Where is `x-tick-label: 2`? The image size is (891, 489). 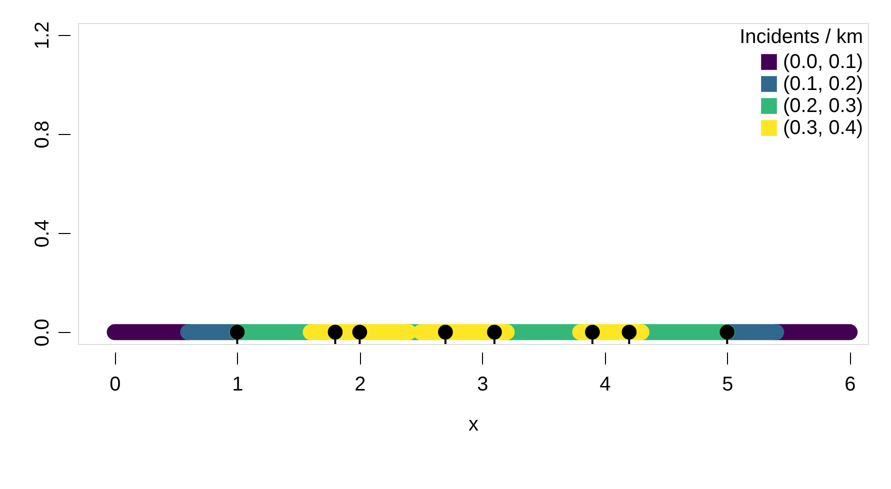 x-tick-label: 2 is located at coordinates (360, 385).